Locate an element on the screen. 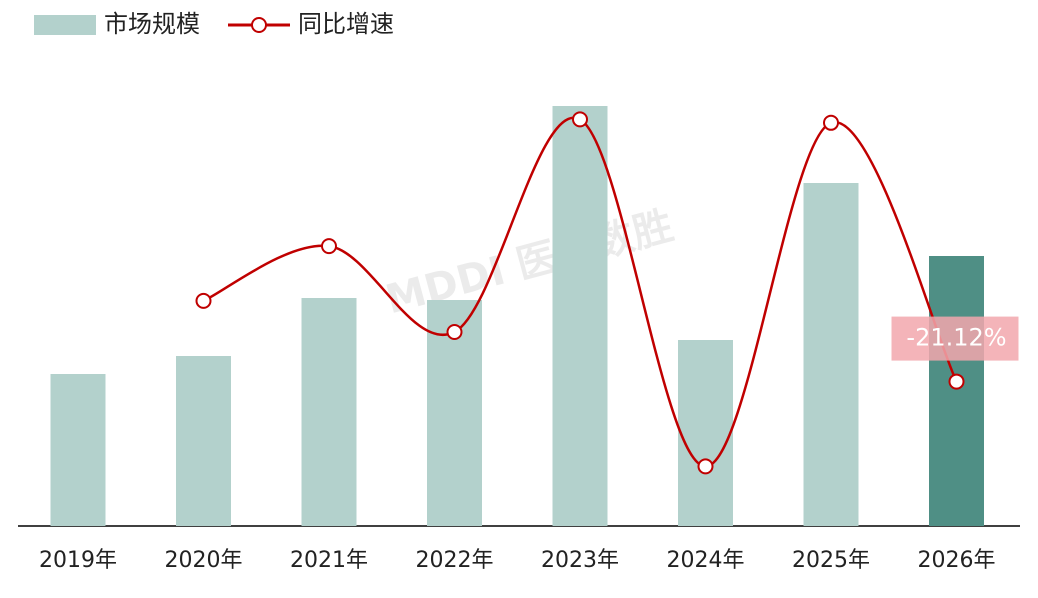  x-tick-label: 2026年 is located at coordinates (957, 560).